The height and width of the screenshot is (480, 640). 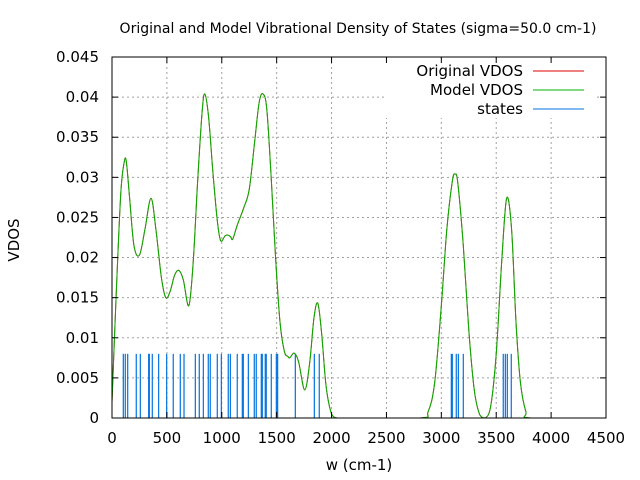 I want to click on x-tick-label: 4500, so click(x=606, y=438).